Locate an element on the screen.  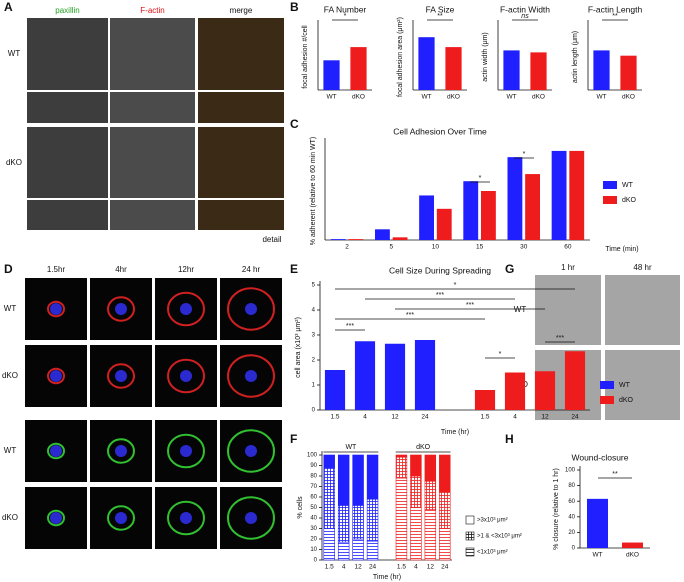
group-label: dKO is located at coordinates (423, 447).